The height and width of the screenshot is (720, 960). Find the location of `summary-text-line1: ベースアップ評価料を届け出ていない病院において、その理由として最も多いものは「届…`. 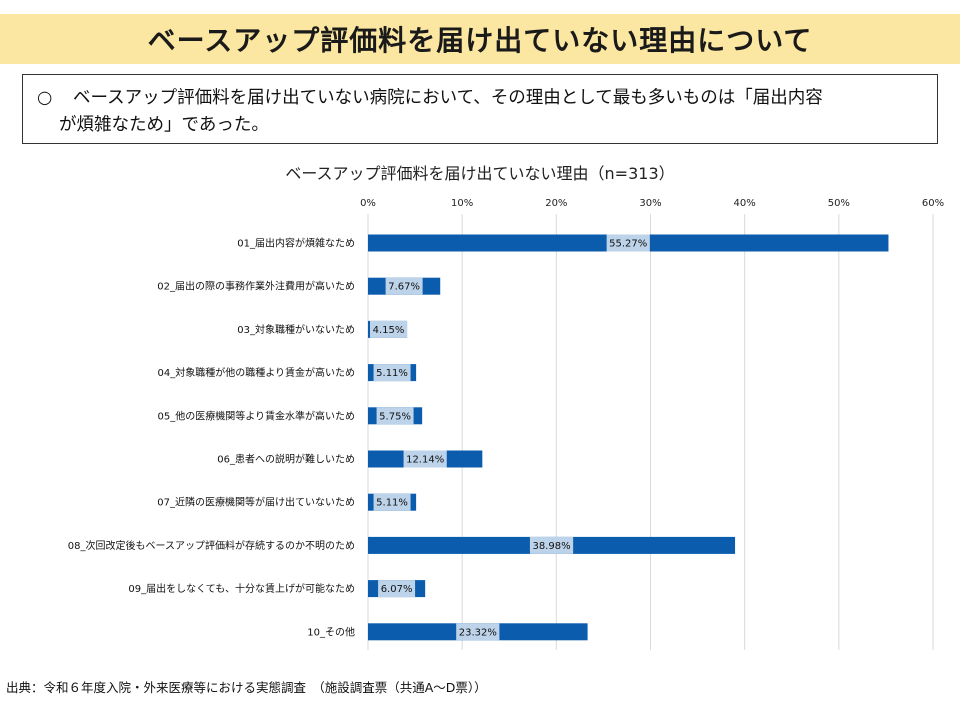

summary-text-line1: ベースアップ評価料を届け出ていない病院において、その理由として最も多いものは「届… is located at coordinates (448, 98).